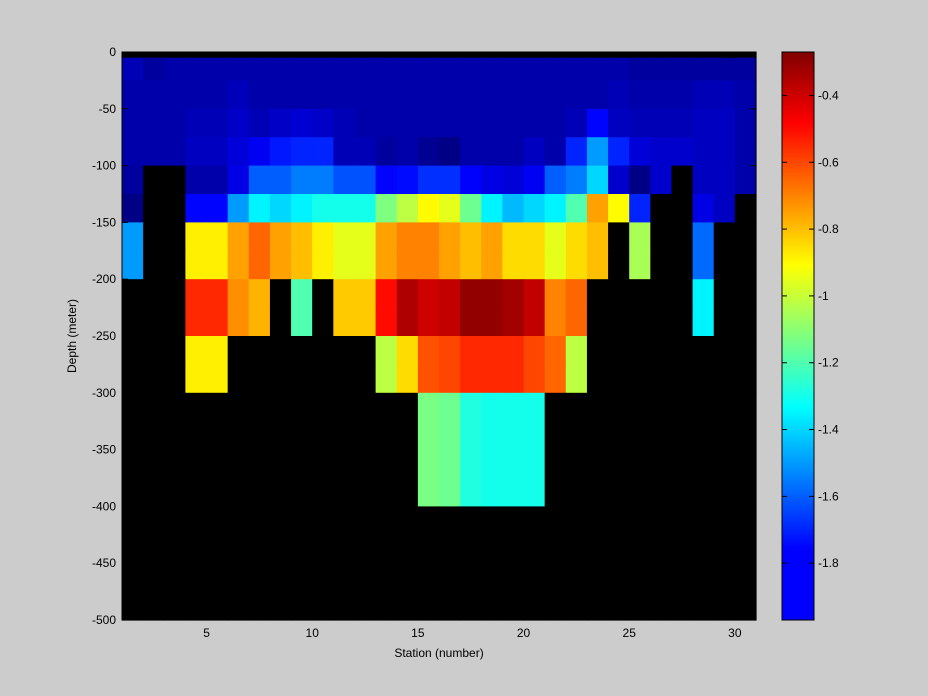  What do you see at coordinates (112, 52) in the screenshot?
I see `y-tick-label: 0` at bounding box center [112, 52].